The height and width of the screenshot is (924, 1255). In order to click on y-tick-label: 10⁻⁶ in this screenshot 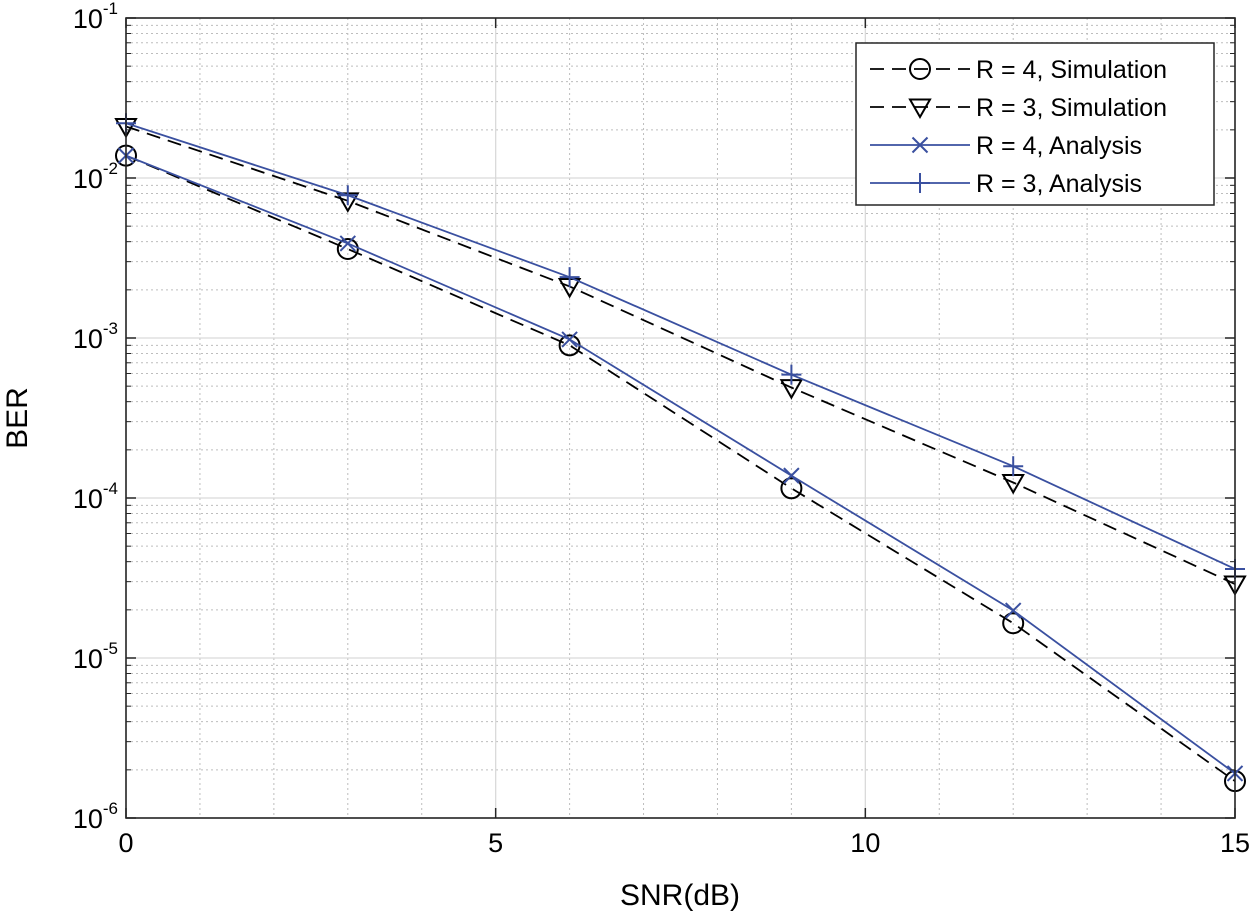, I will do `click(95, 816)`.